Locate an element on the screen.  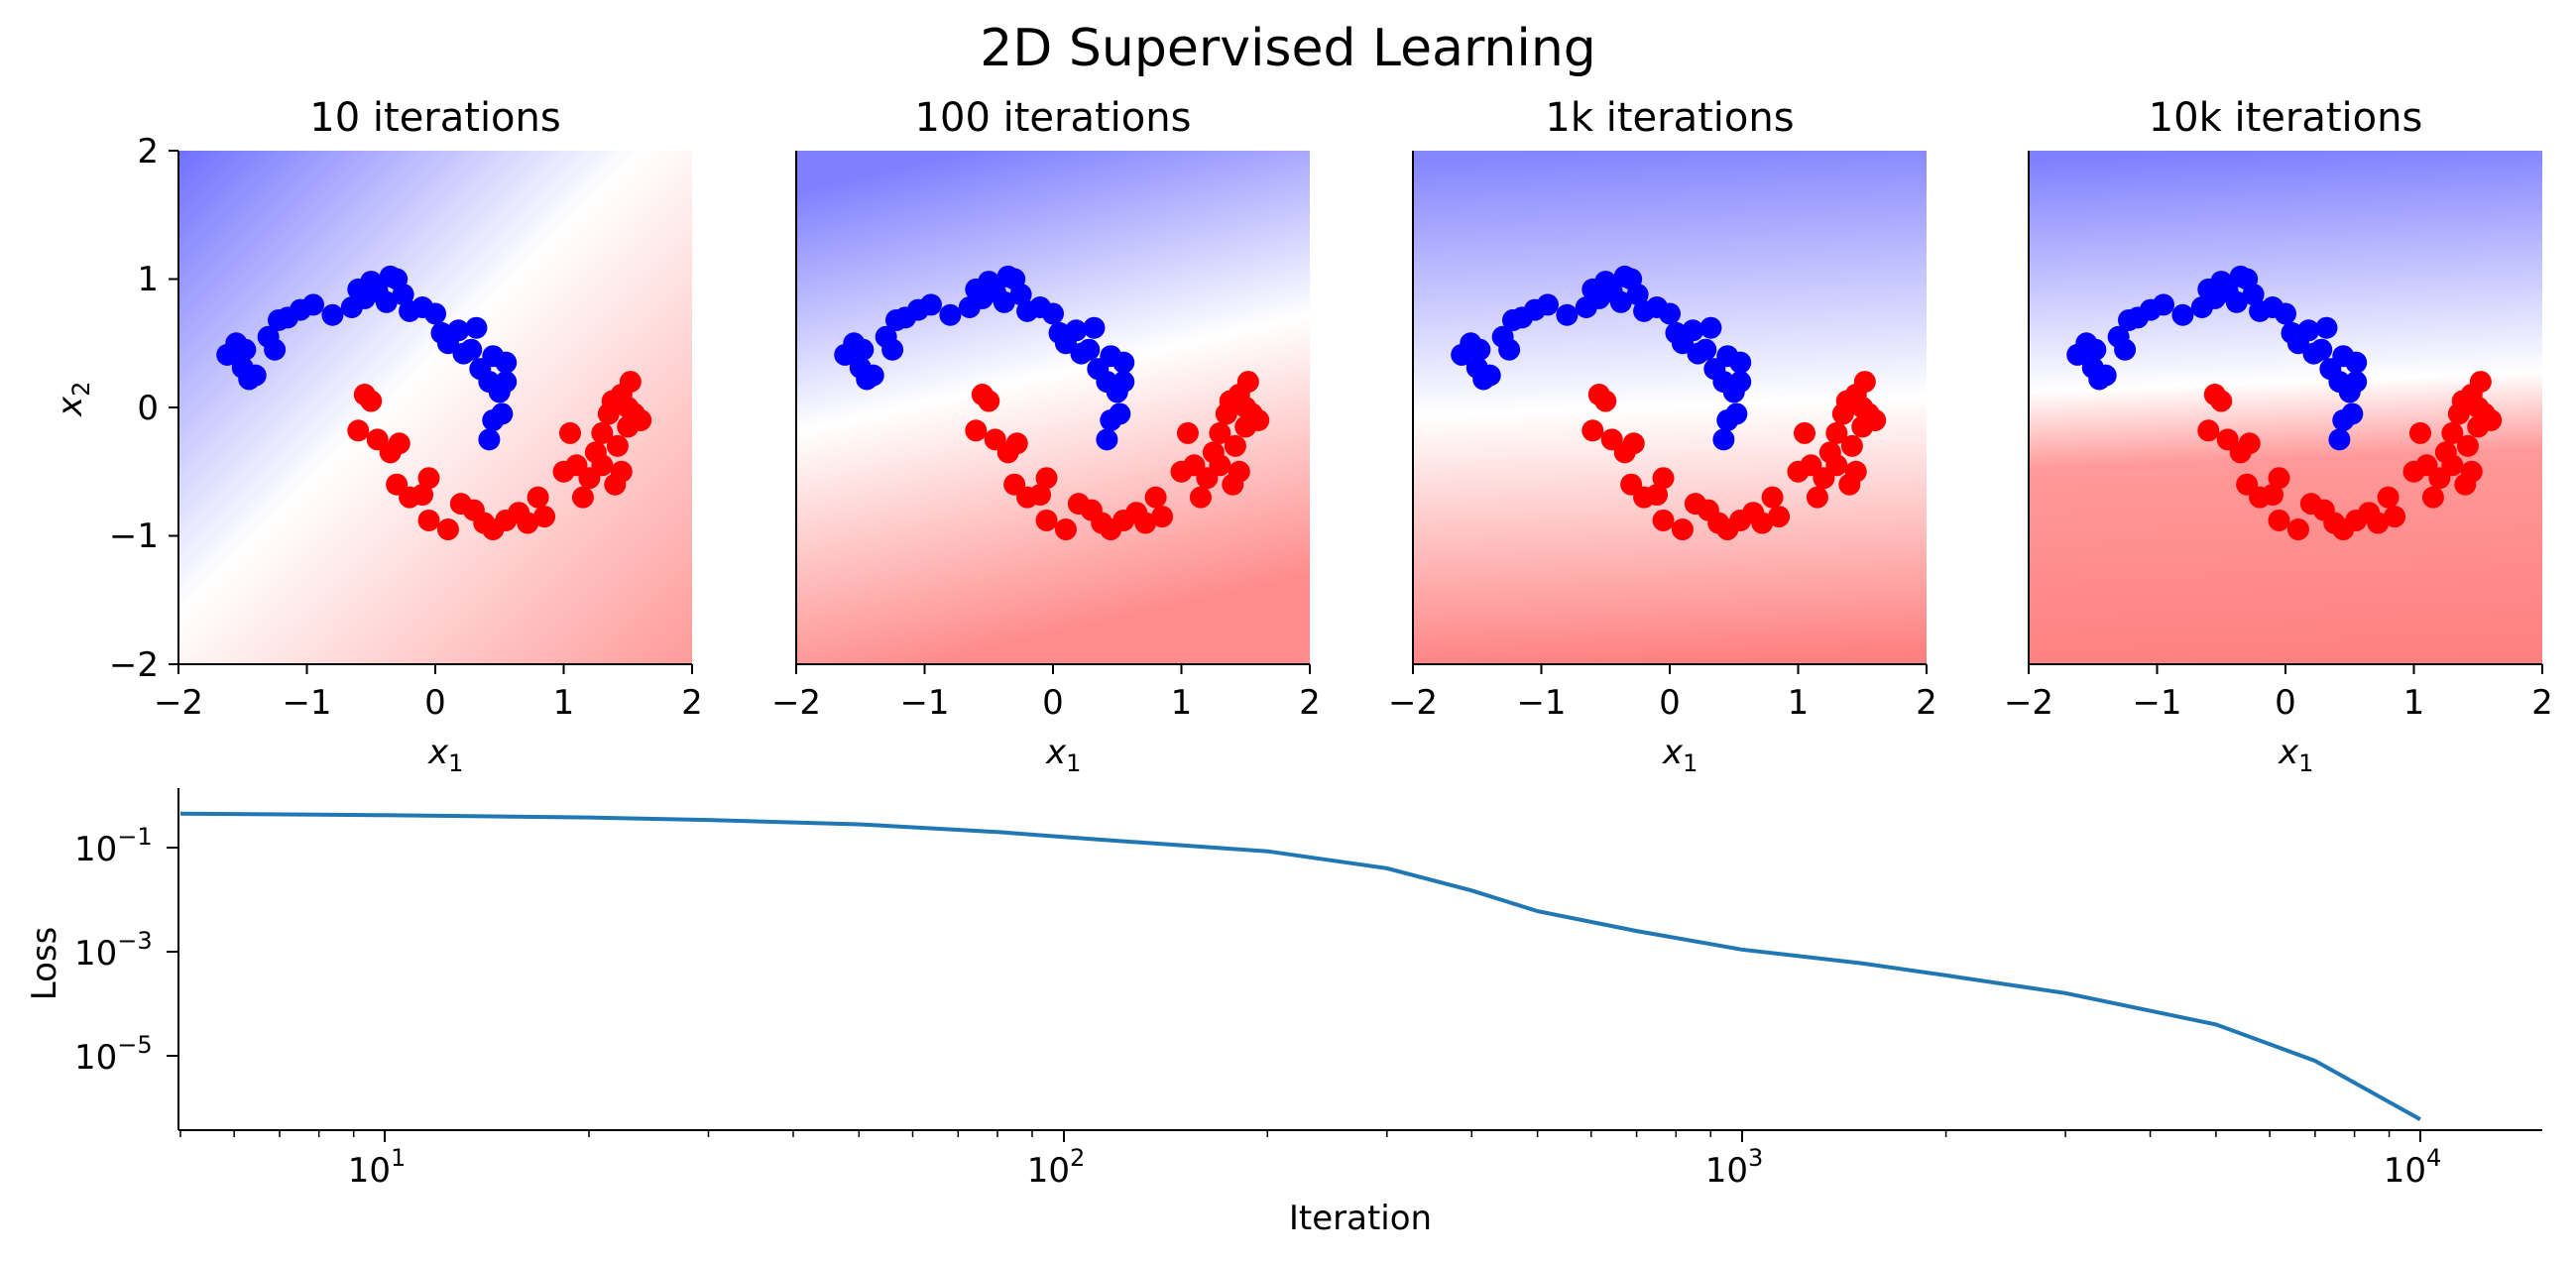
panel-1-ytick-label: −1 is located at coordinates (134, 537).